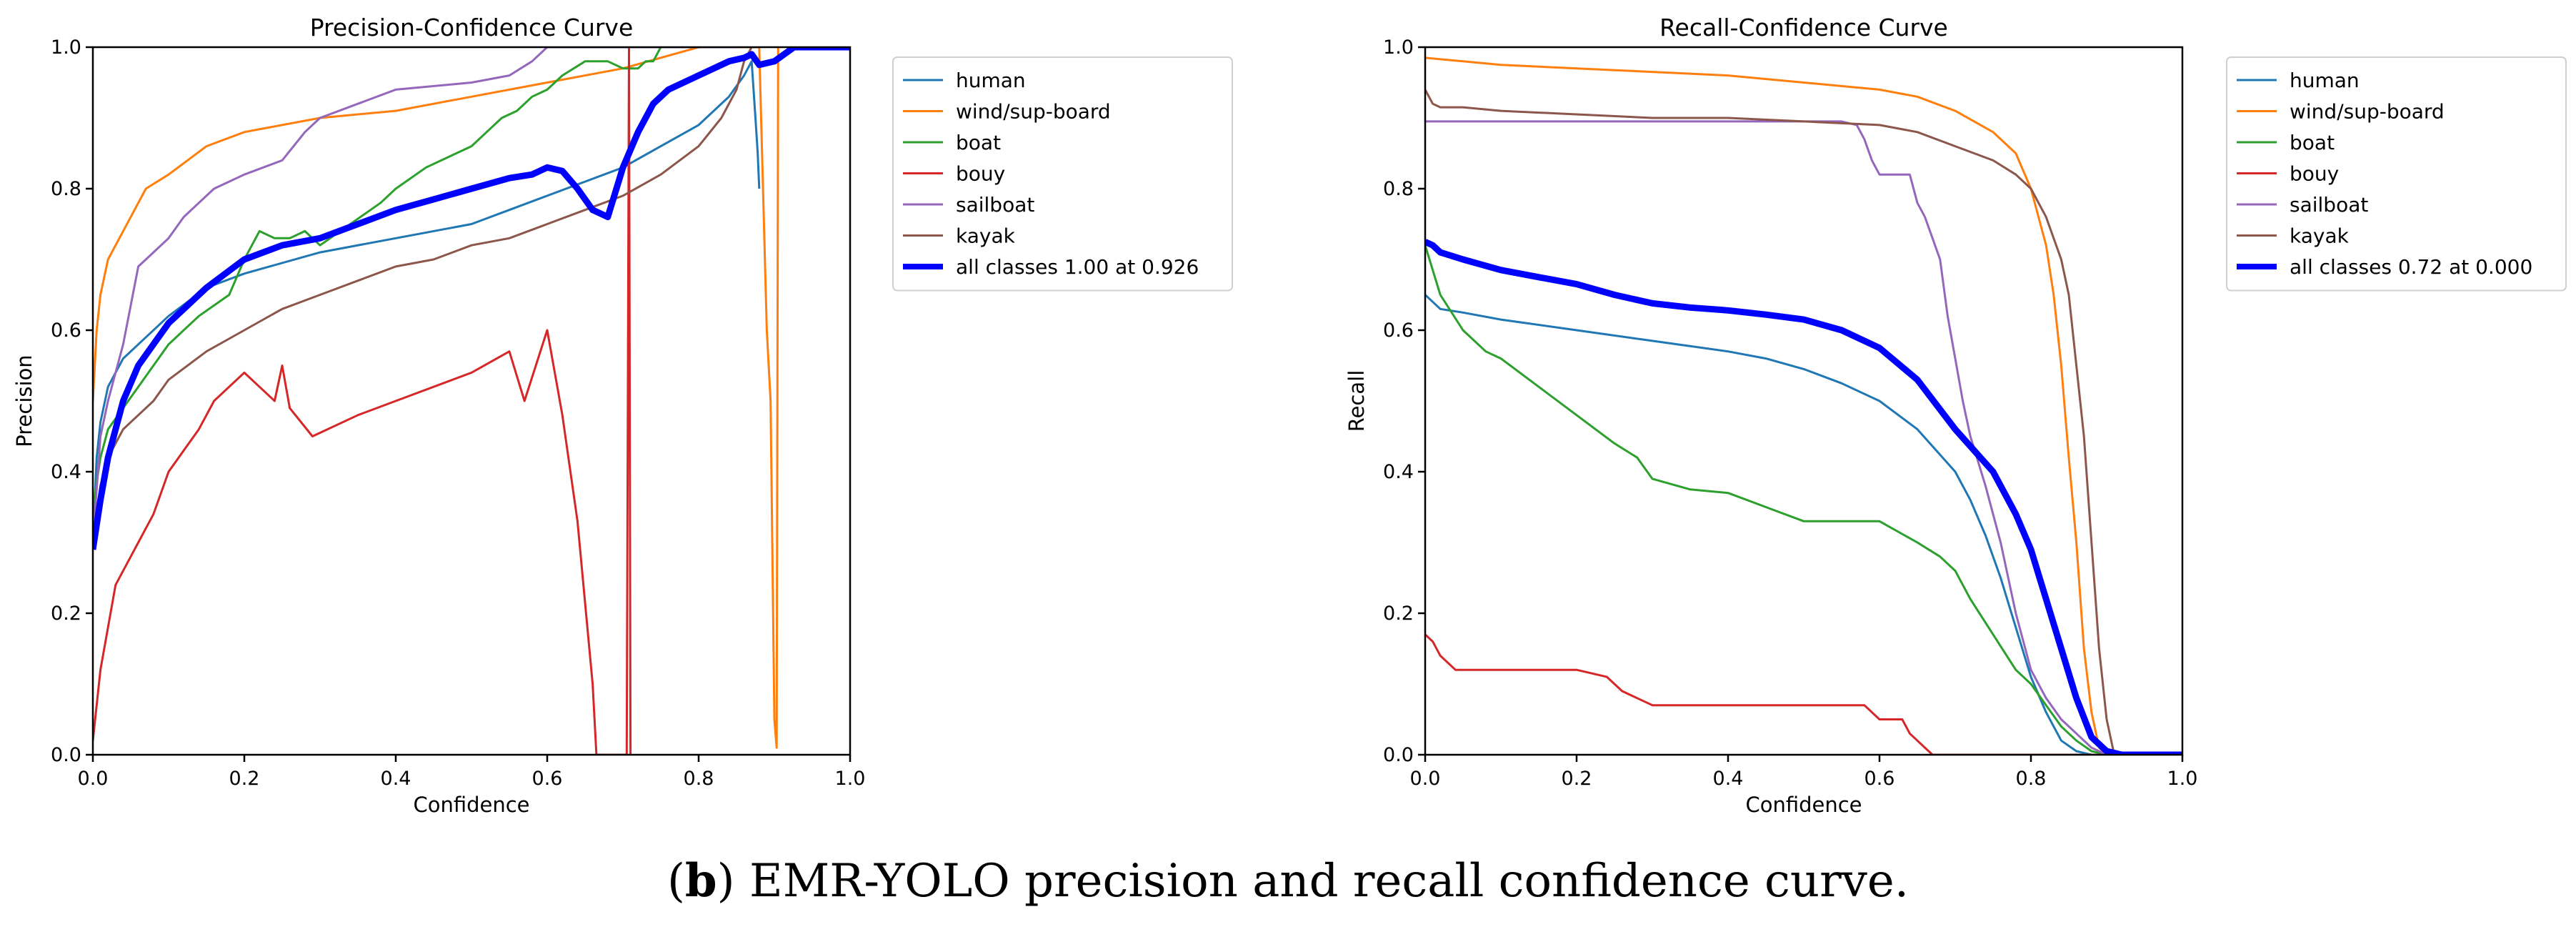 This screenshot has width=2576, height=932. I want to click on caption-close-paren: ), so click(726, 881).